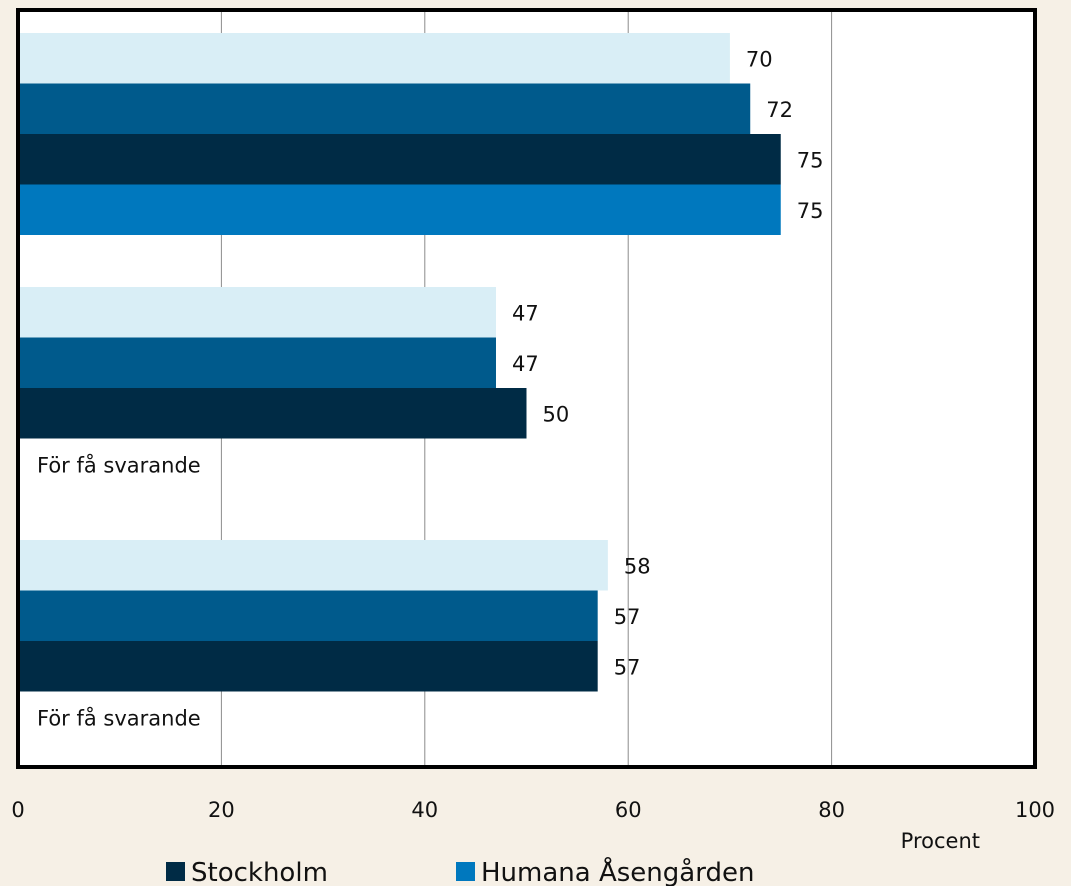 This screenshot has width=1071, height=886. I want to click on x-tick-label: 40, so click(424, 810).